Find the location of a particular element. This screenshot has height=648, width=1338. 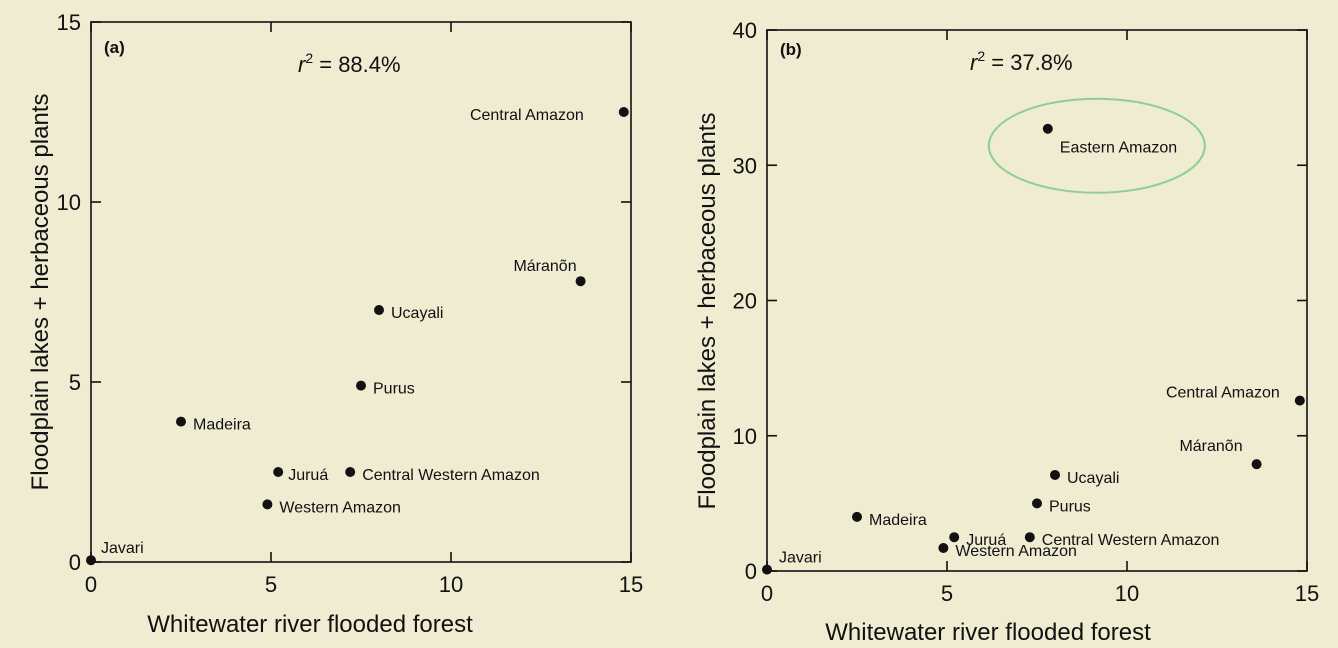

r-squared-annotation: r2 = 88.4% is located at coordinates (349, 63).